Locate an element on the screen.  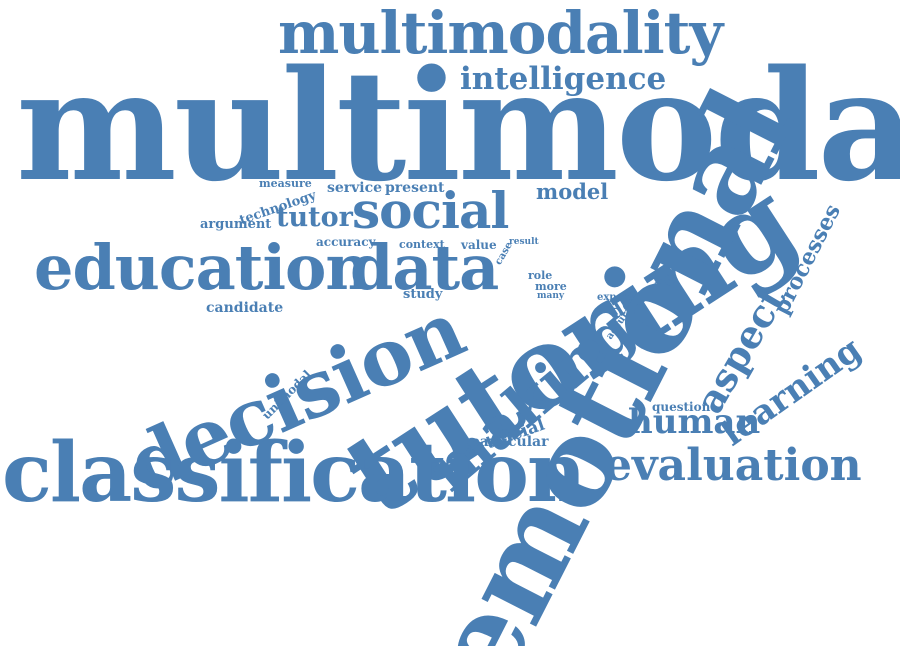
word-accuracy: accuracy is located at coordinates (346, 242).